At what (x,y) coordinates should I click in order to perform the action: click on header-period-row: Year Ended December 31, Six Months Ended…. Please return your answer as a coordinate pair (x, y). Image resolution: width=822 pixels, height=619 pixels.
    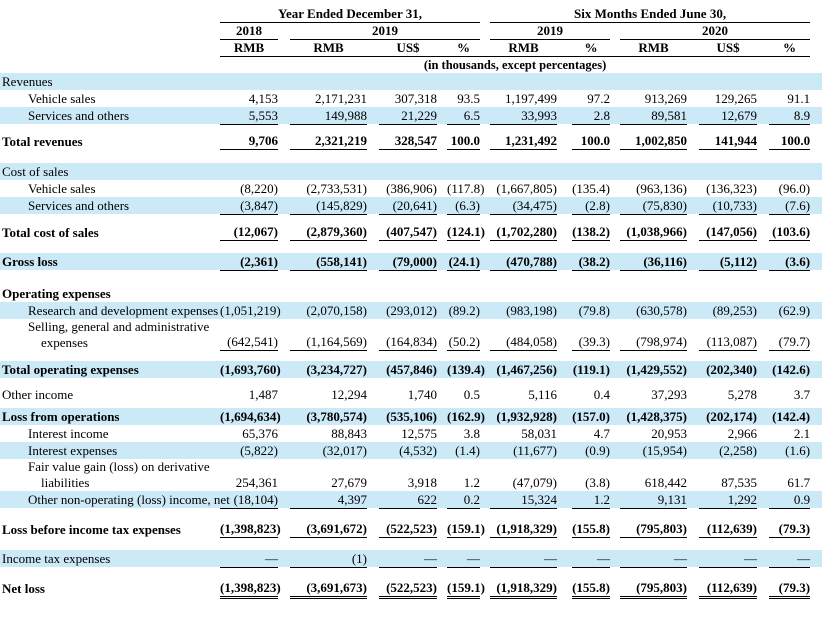
    Looking at the image, I should click on (411, 14).